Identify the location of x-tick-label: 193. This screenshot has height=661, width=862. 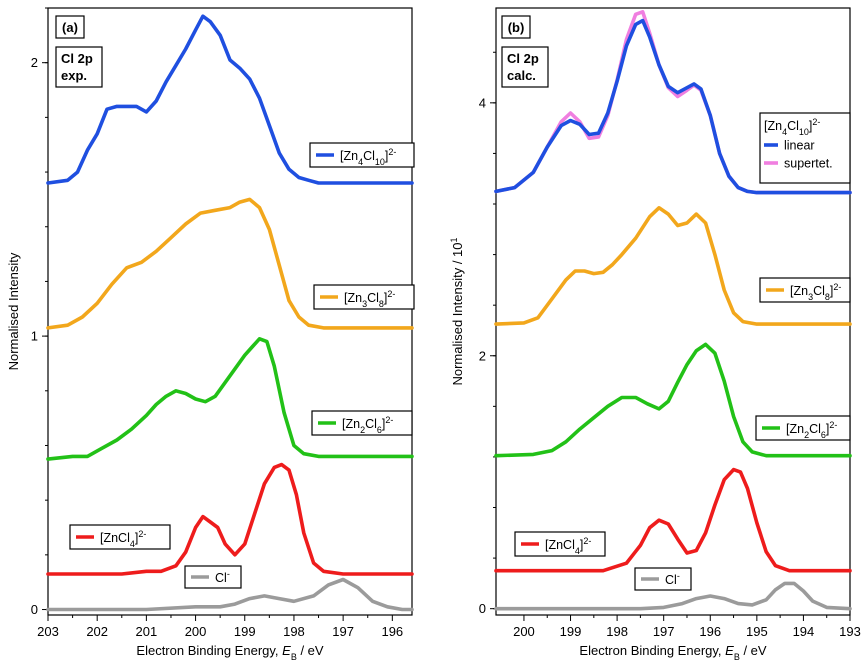
(850, 631).